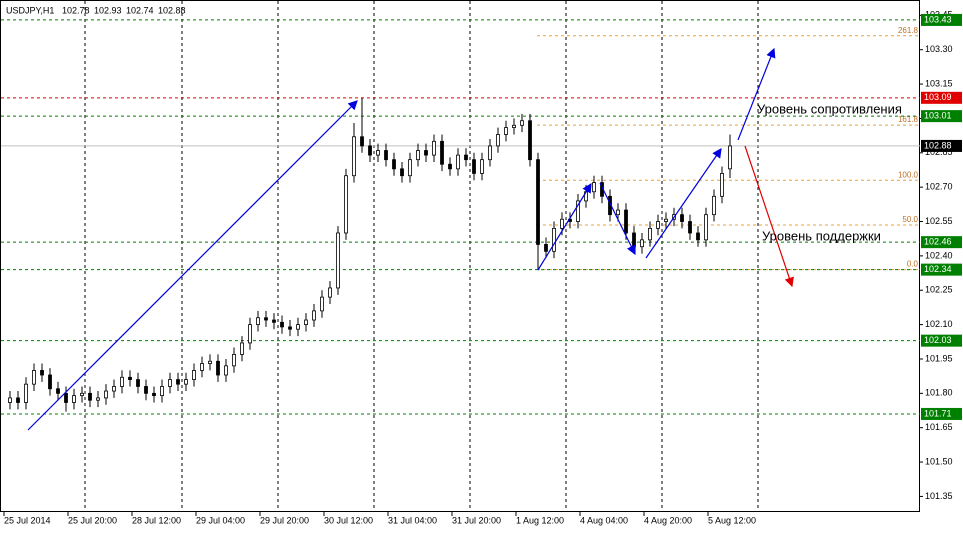 Image resolution: width=963 pixels, height=535 pixels. What do you see at coordinates (412, 520) in the screenshot?
I see `x-tick-label: 31 Jul 04:00` at bounding box center [412, 520].